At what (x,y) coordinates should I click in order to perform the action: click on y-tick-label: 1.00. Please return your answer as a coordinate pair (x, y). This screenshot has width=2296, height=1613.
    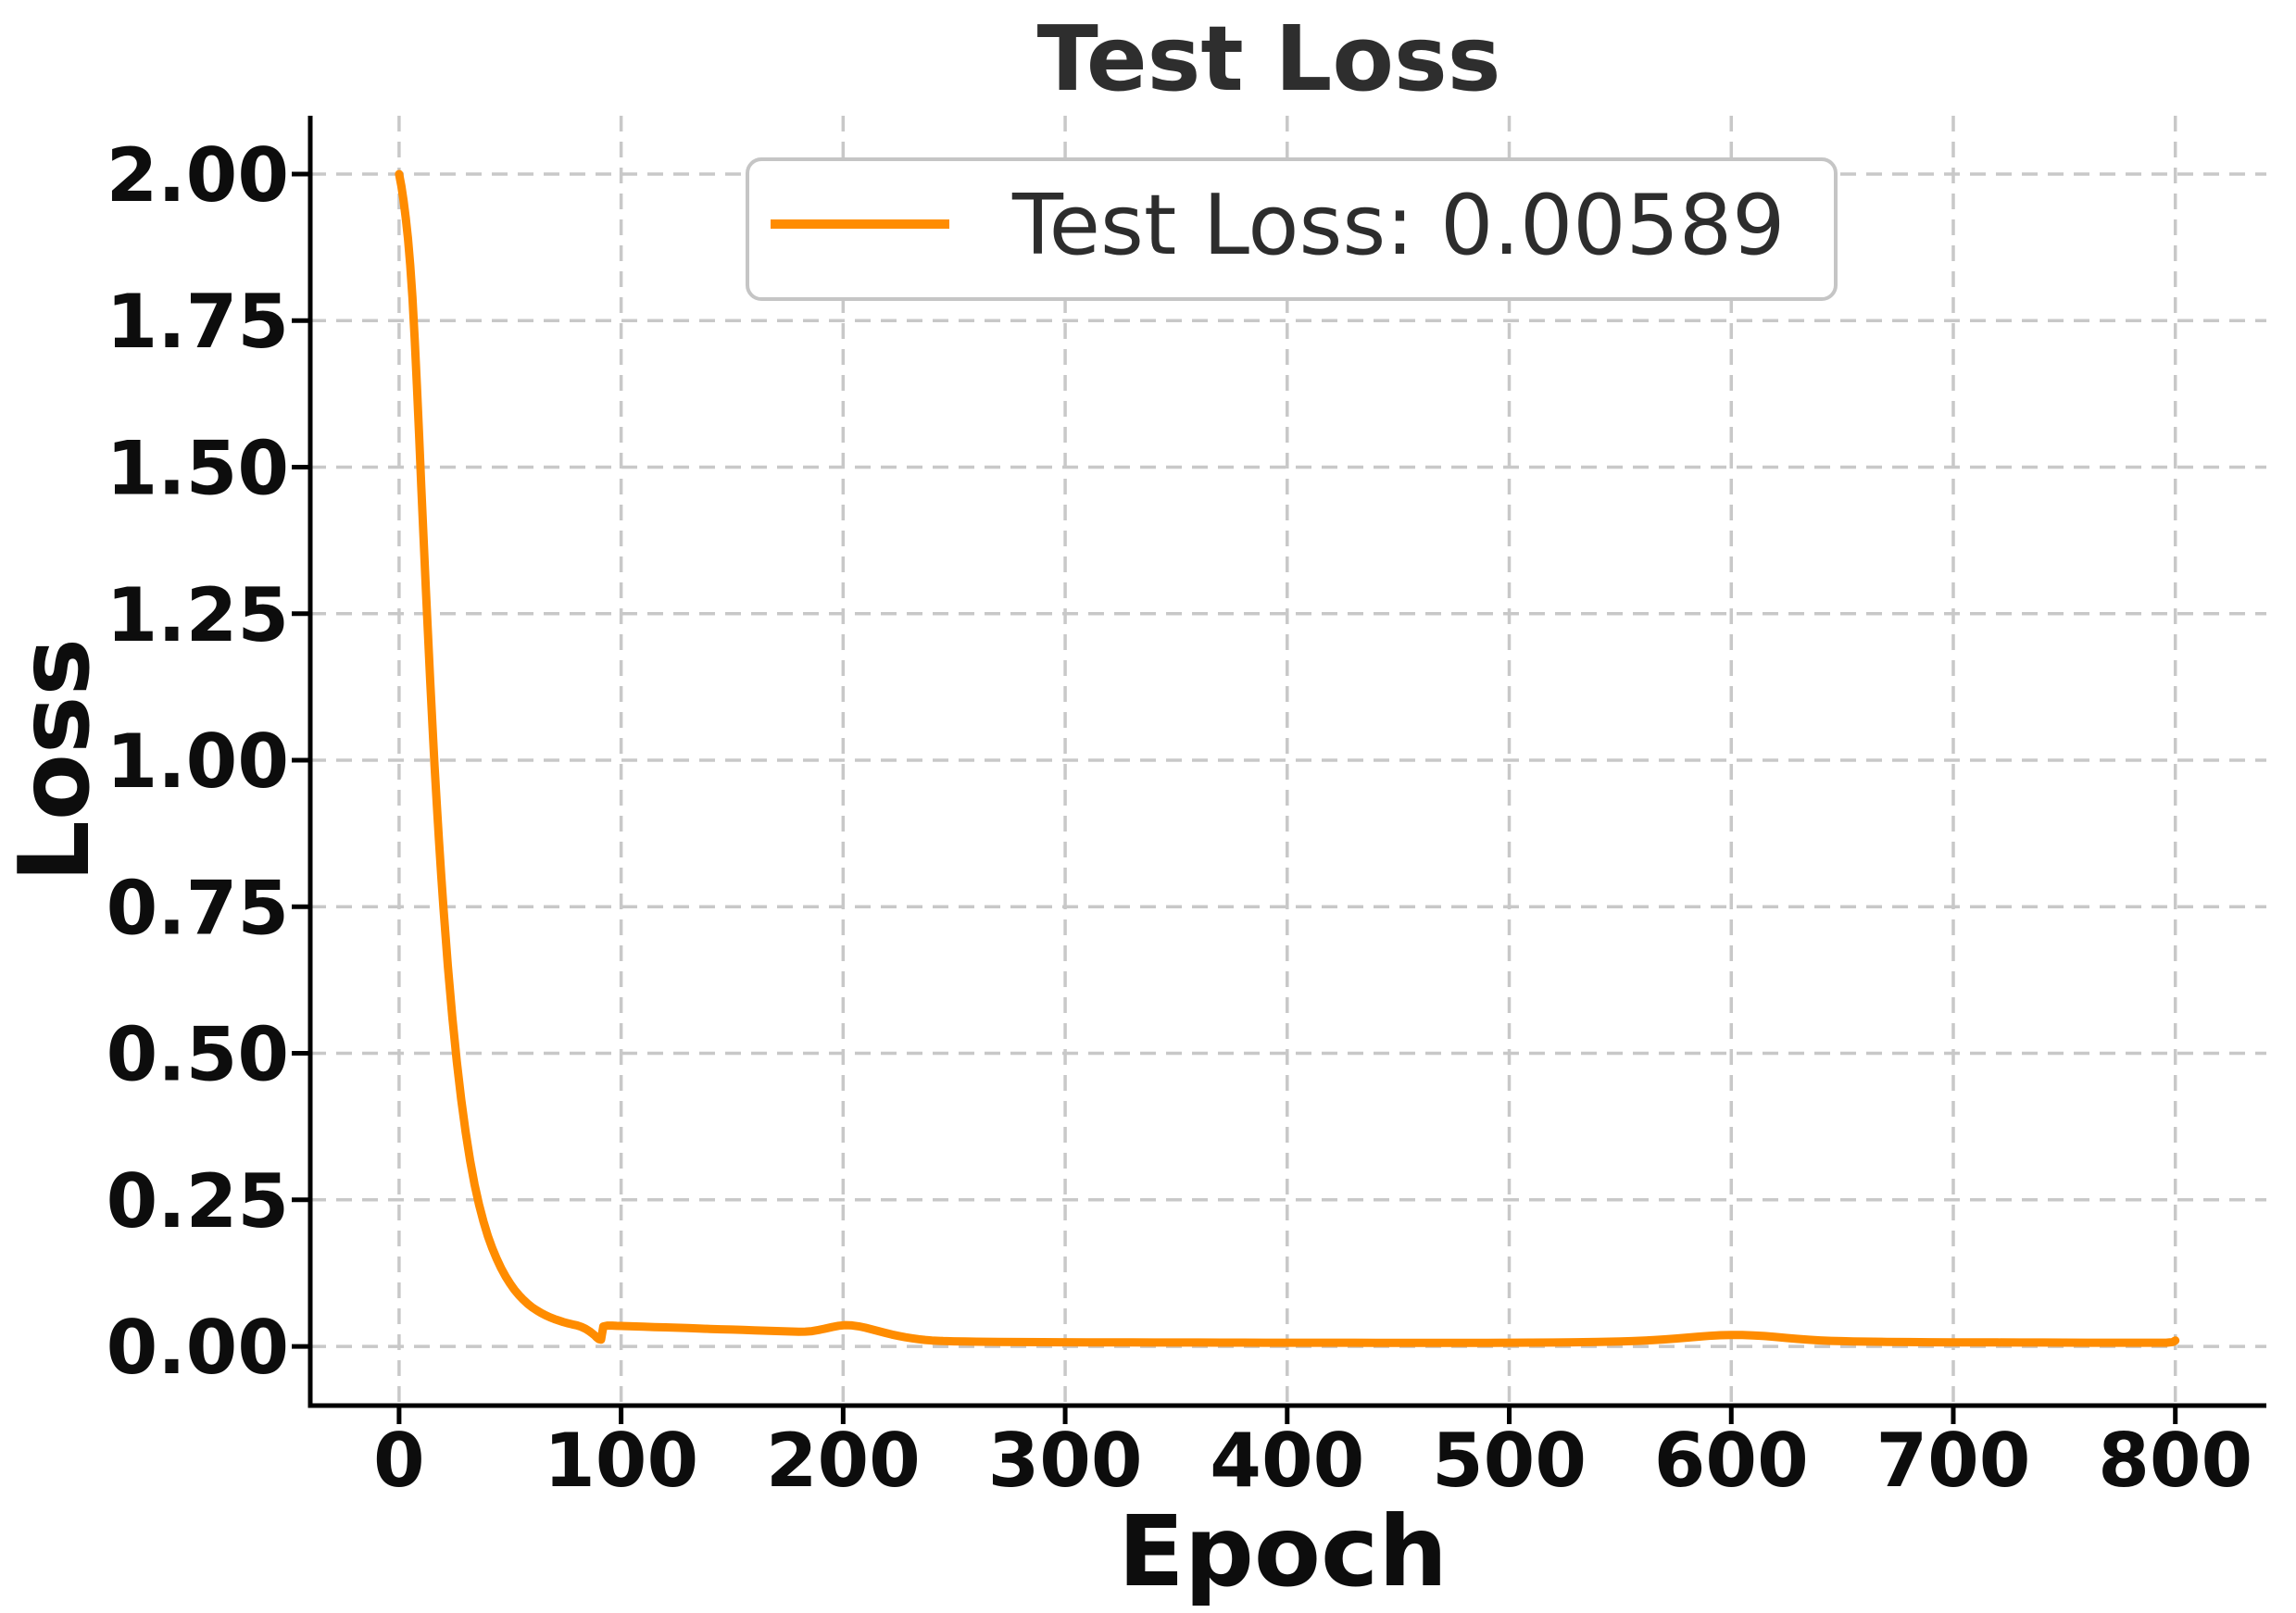
    Looking at the image, I should click on (198, 762).